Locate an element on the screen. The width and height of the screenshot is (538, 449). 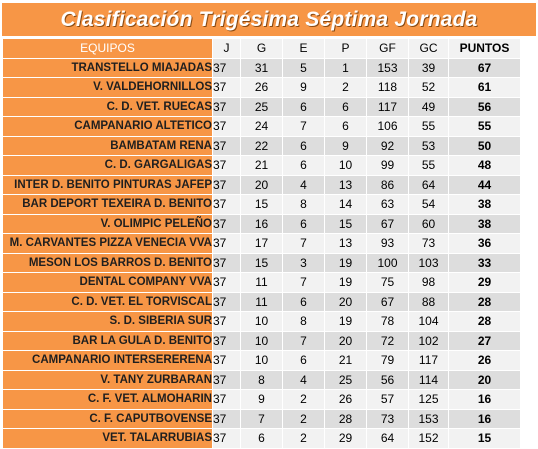
goals-for-cell: 153 is located at coordinates (387, 67).